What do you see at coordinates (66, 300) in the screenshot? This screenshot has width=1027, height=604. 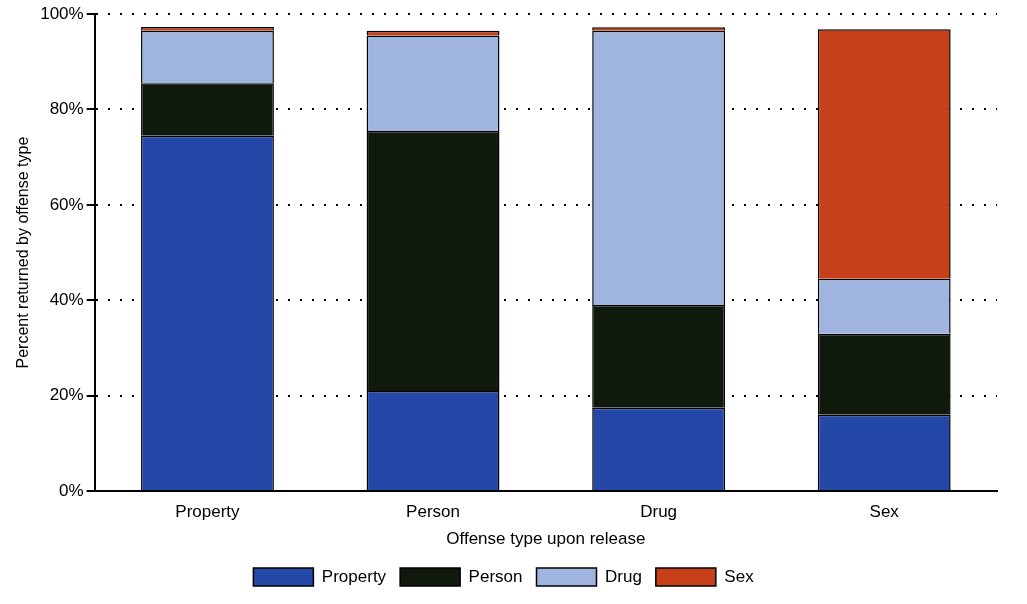 I see `y-tick-label: 40%` at bounding box center [66, 300].